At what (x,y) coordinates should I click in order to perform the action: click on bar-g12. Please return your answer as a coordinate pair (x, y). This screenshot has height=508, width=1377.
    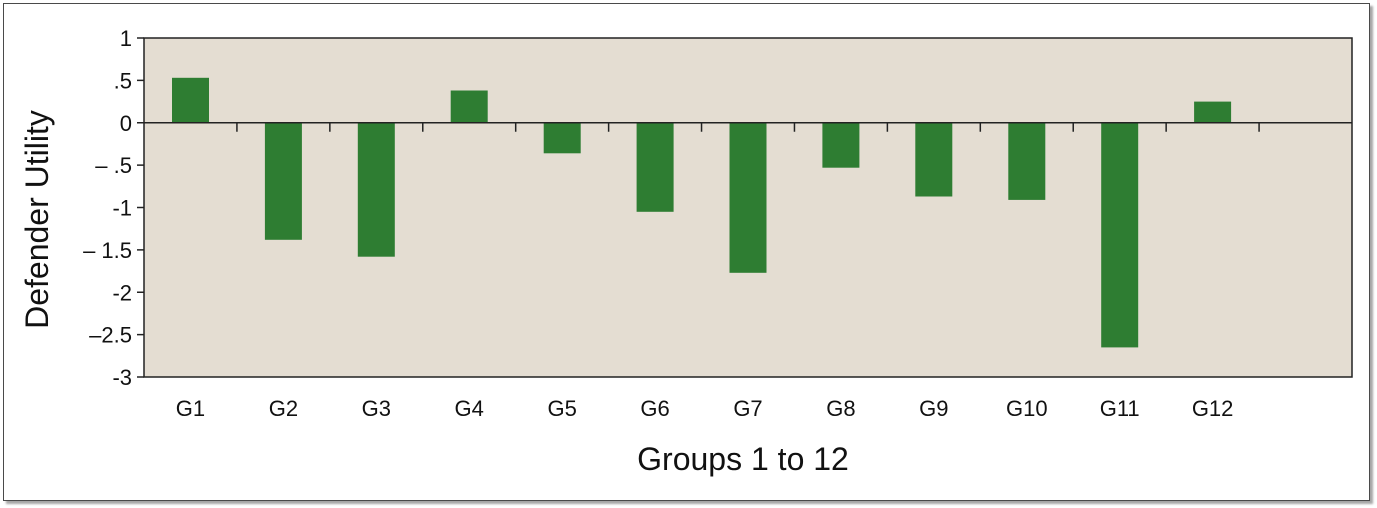
    Looking at the image, I should click on (1213, 112).